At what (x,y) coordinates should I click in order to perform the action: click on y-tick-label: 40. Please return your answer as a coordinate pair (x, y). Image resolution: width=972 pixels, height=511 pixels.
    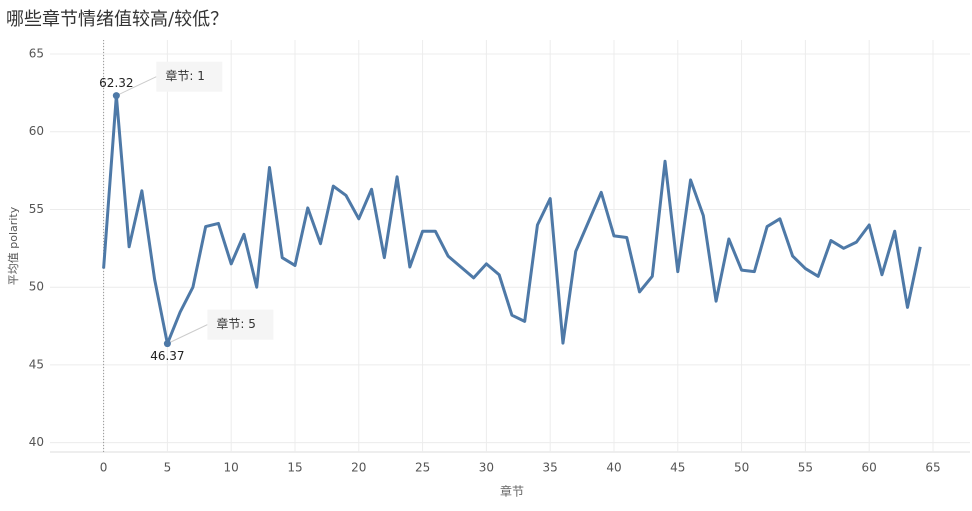
    Looking at the image, I should click on (36, 442).